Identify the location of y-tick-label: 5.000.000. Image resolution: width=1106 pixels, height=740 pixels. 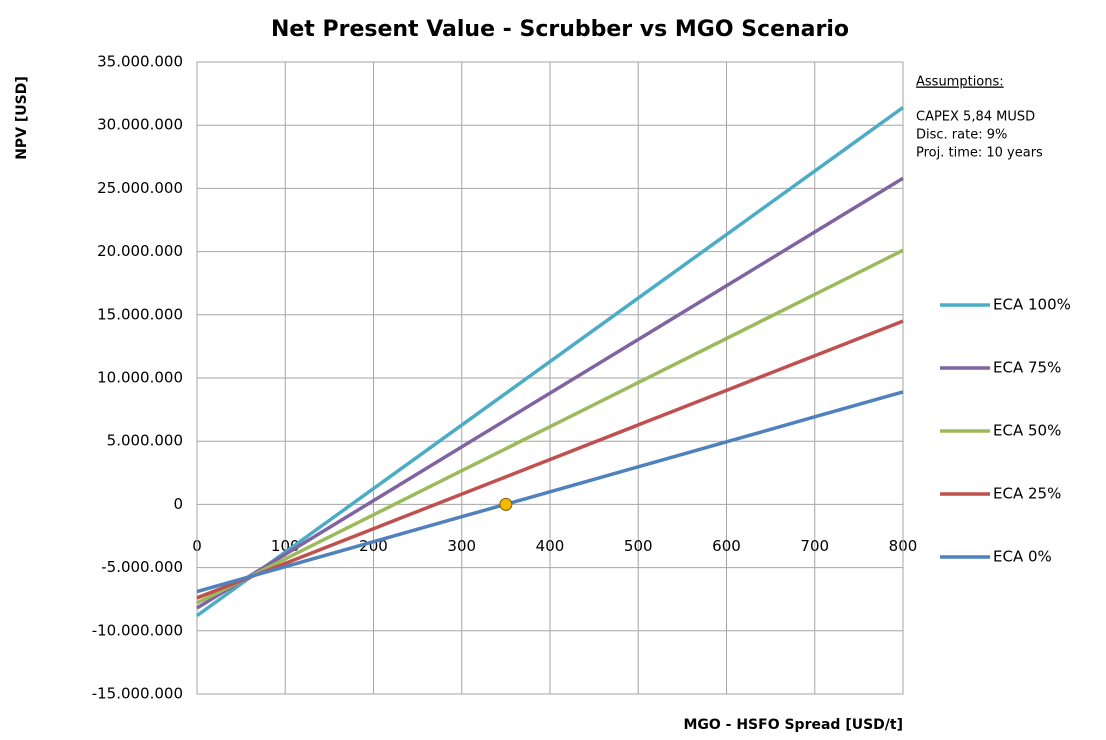
(145, 441).